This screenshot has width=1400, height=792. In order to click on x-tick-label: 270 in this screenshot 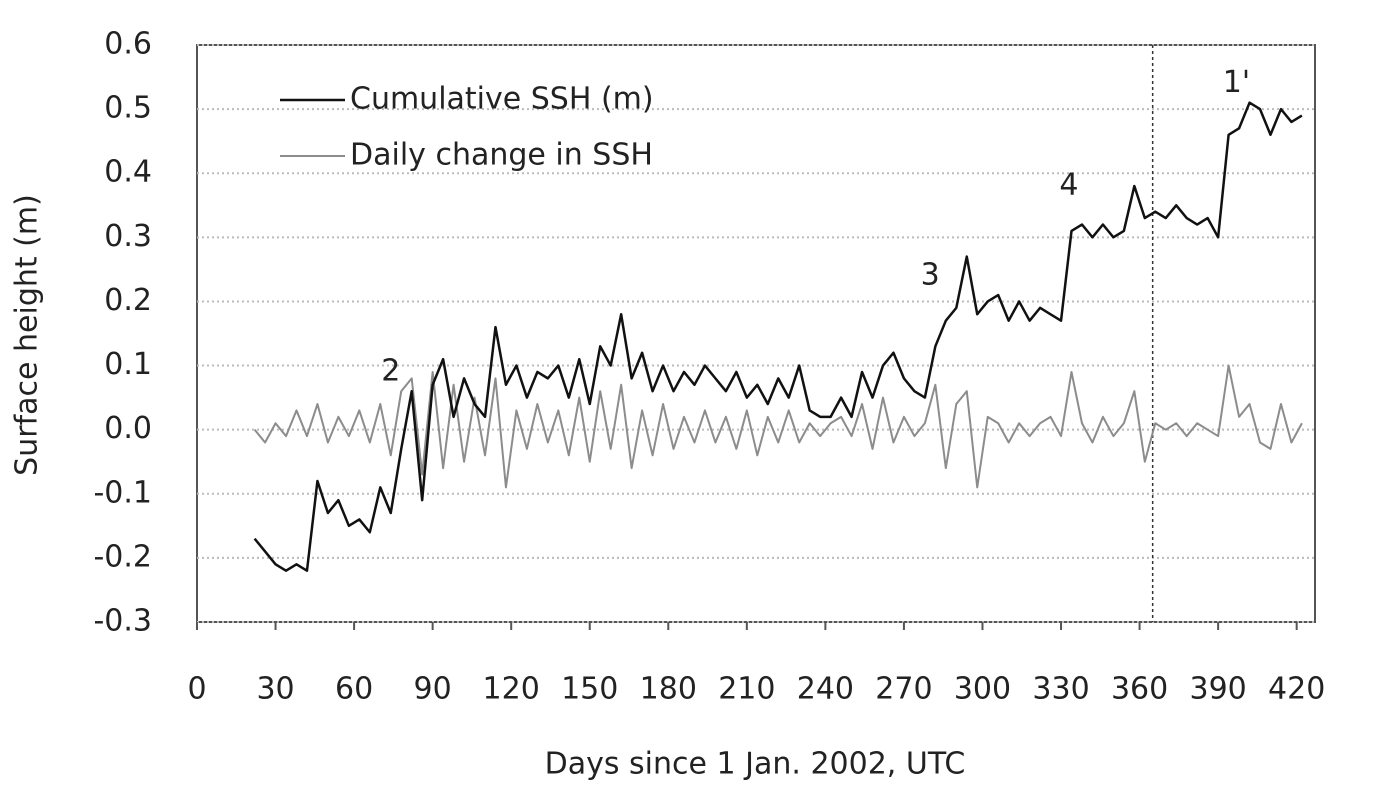, I will do `click(903, 689)`.